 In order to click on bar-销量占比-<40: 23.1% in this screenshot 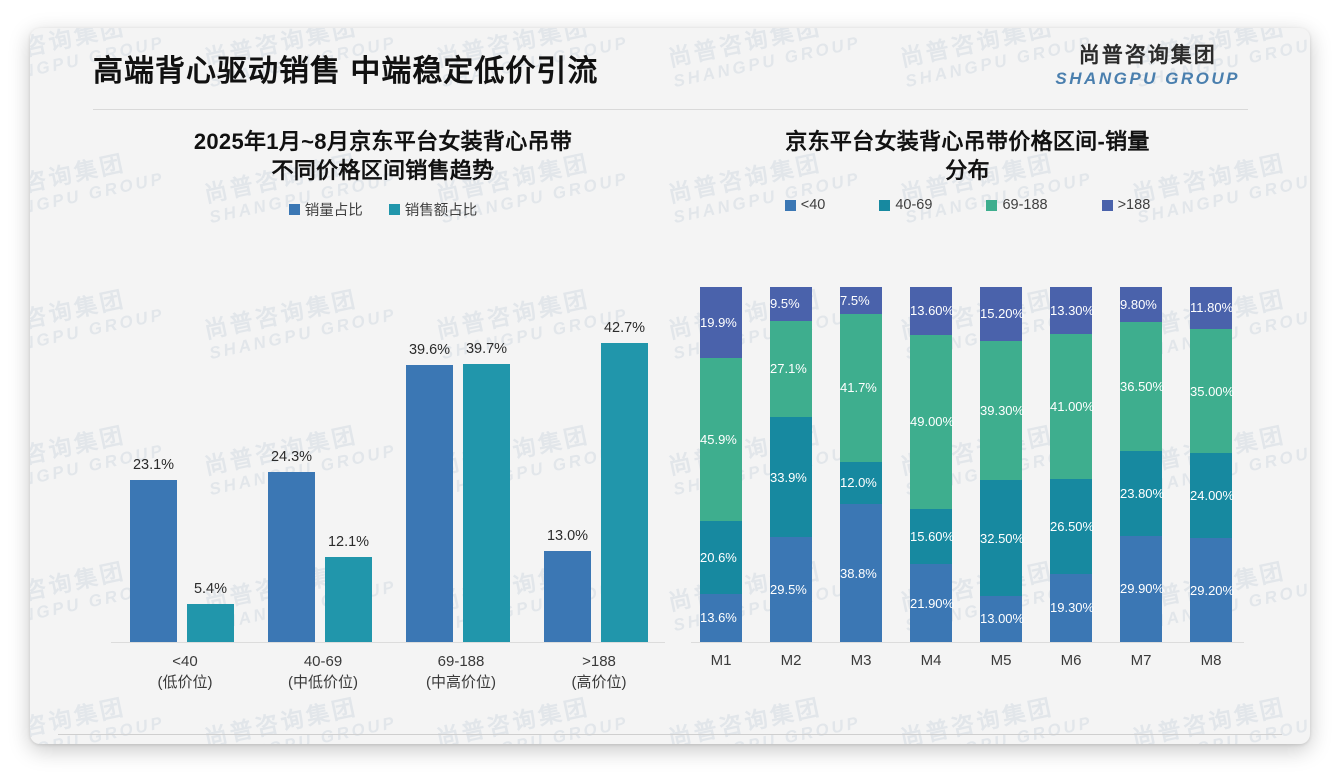, I will do `click(153, 549)`.